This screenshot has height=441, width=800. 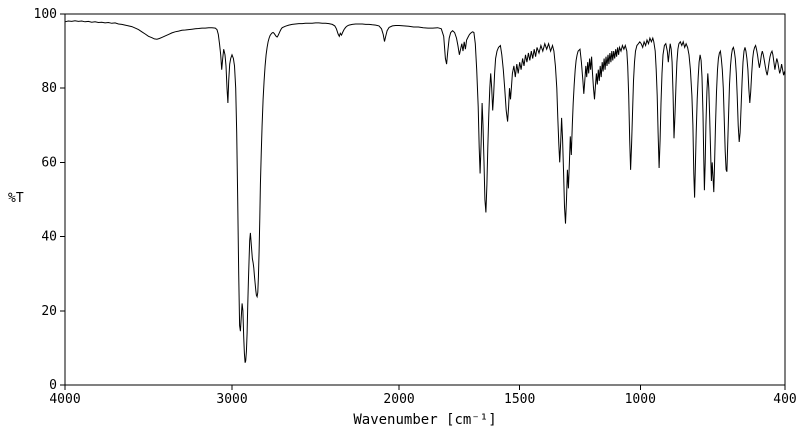 What do you see at coordinates (231, 399) in the screenshot?
I see `x-tick-label: 3000` at bounding box center [231, 399].